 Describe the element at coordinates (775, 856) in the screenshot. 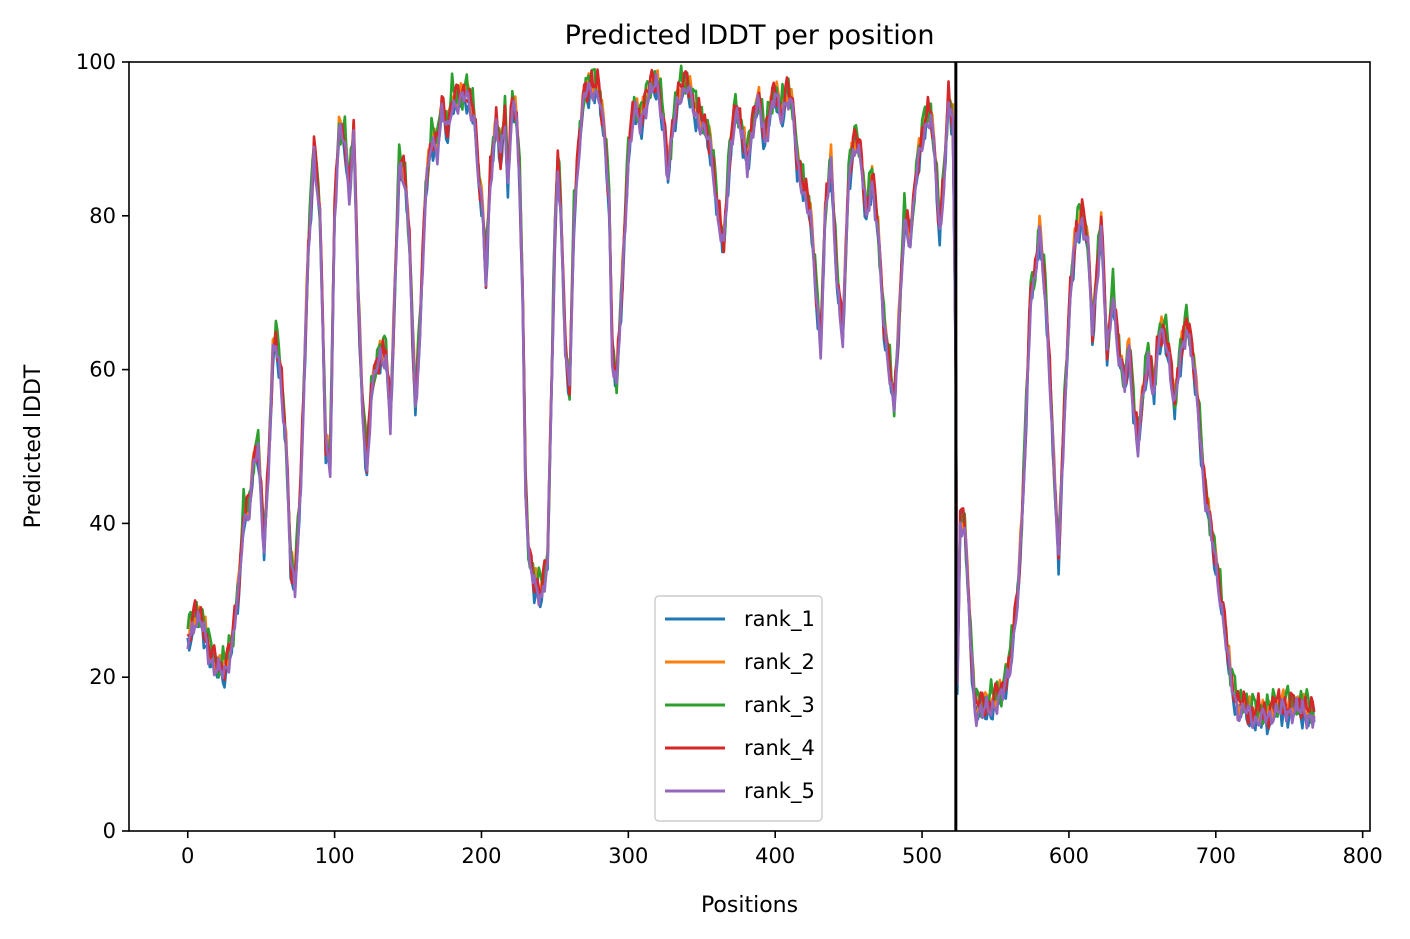

I see `x-tick-label: 400` at that location.